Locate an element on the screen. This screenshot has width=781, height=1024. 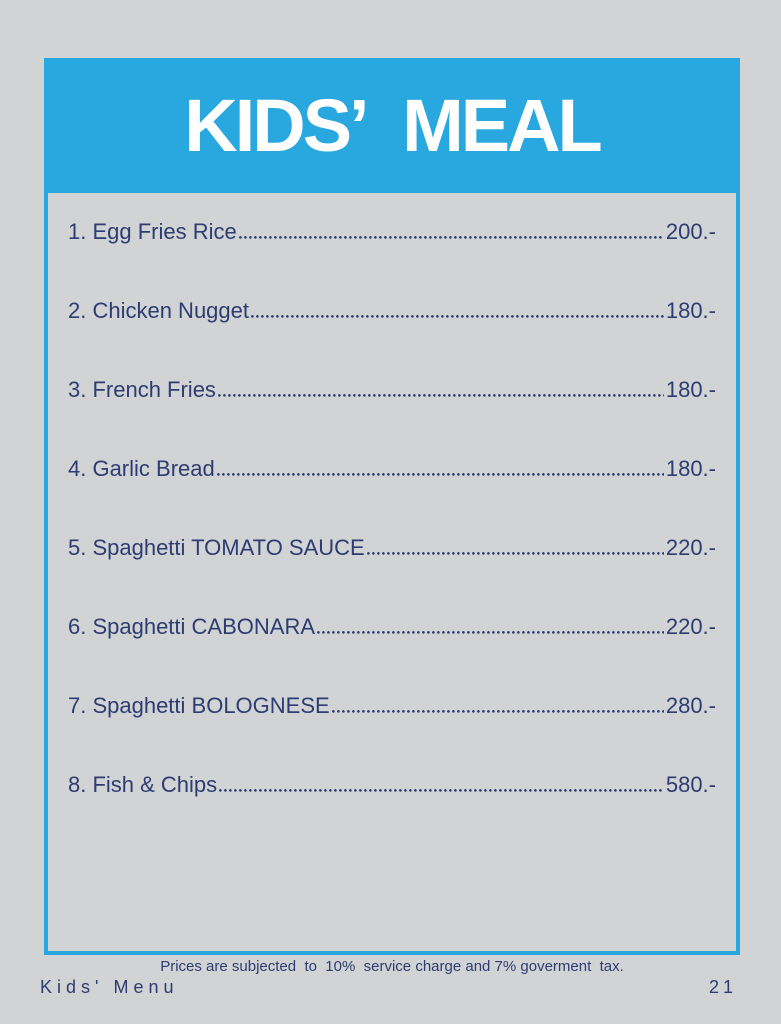
menu-item-price: 280.- is located at coordinates (690, 705).